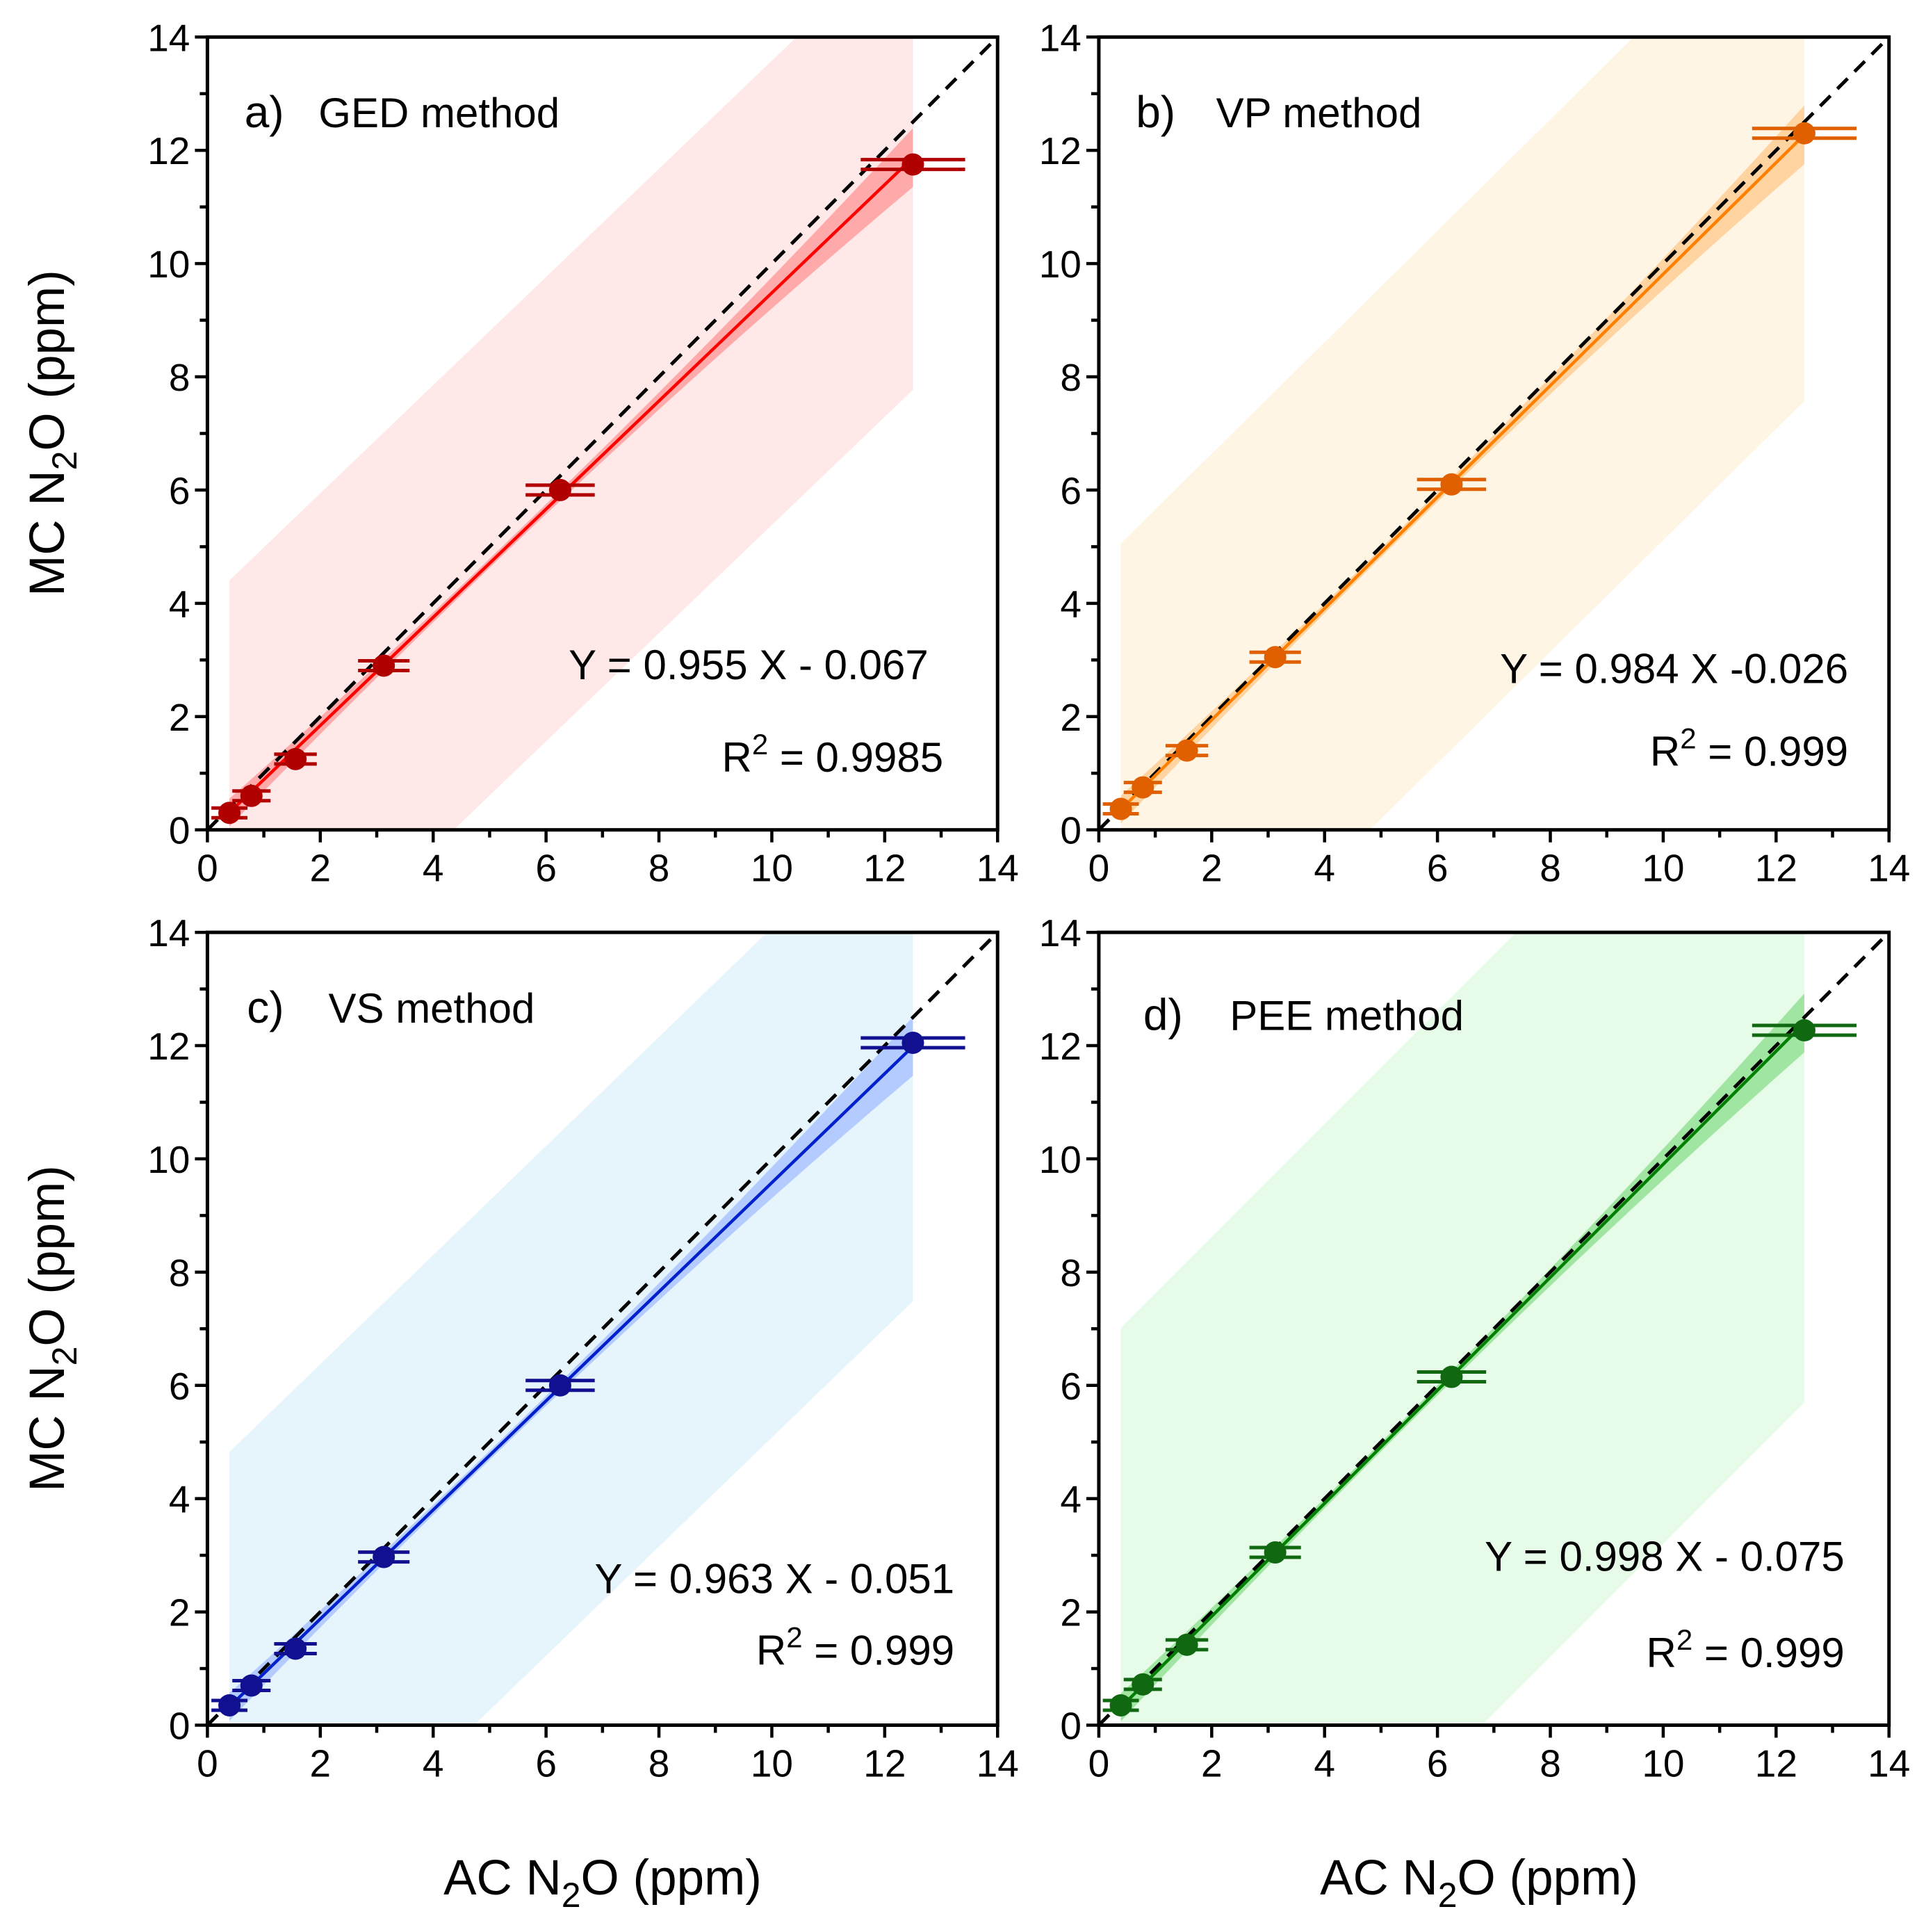 The image size is (1926, 1932). What do you see at coordinates (760, 744) in the screenshot?
I see `r2-exponent: 2` at bounding box center [760, 744].